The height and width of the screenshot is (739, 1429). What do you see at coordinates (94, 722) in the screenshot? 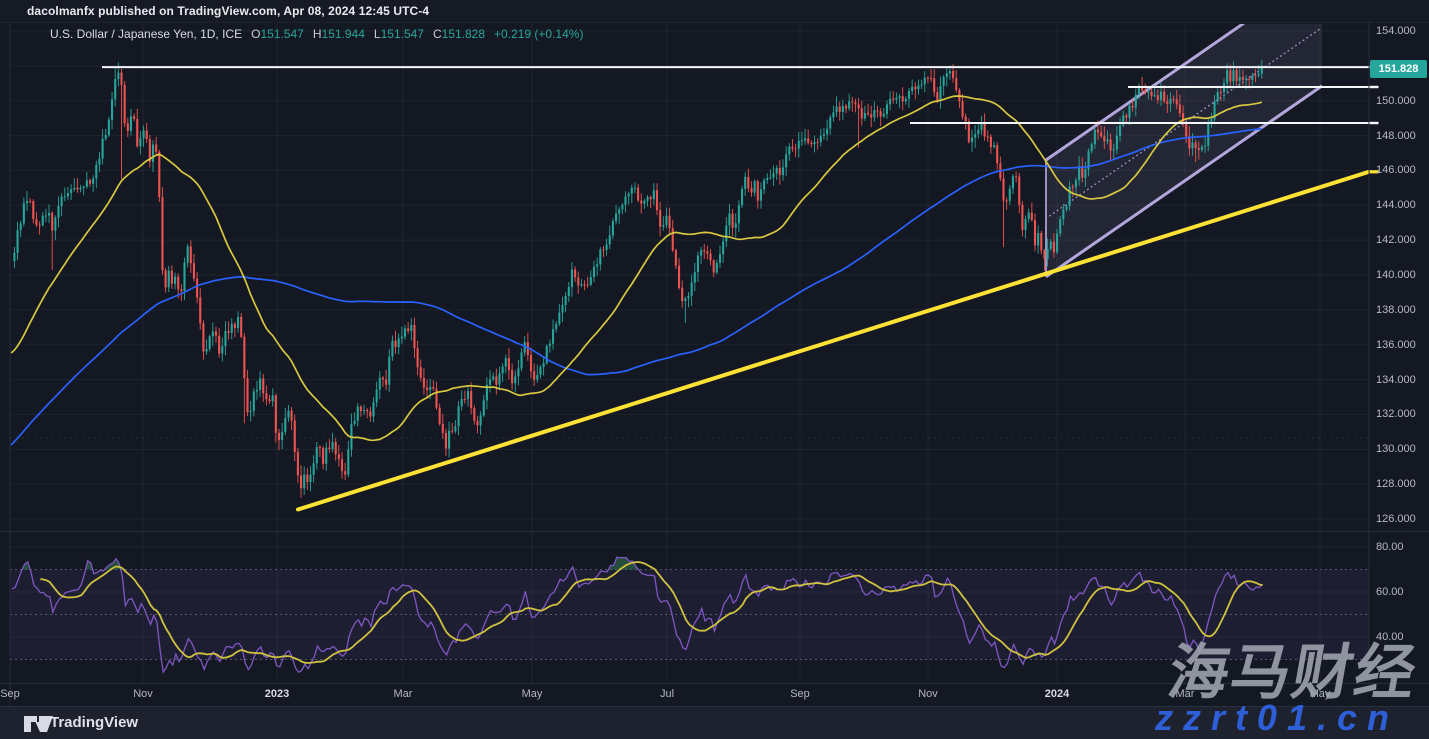
I see `tradingview-brand-text: TradingView` at bounding box center [94, 722].